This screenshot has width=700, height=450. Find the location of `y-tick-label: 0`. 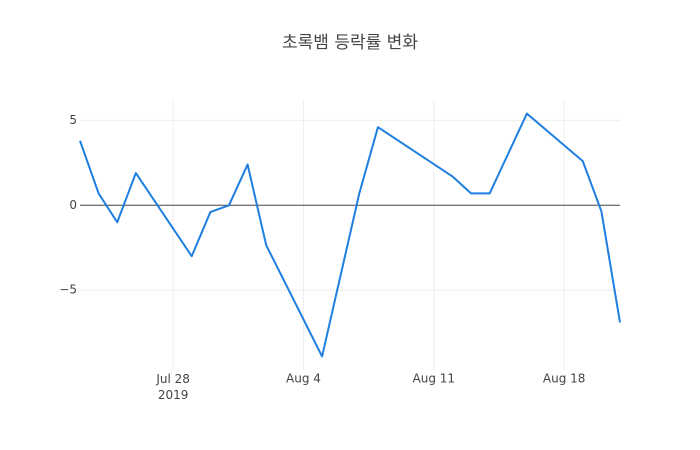

y-tick-label: 0 is located at coordinates (73, 205).